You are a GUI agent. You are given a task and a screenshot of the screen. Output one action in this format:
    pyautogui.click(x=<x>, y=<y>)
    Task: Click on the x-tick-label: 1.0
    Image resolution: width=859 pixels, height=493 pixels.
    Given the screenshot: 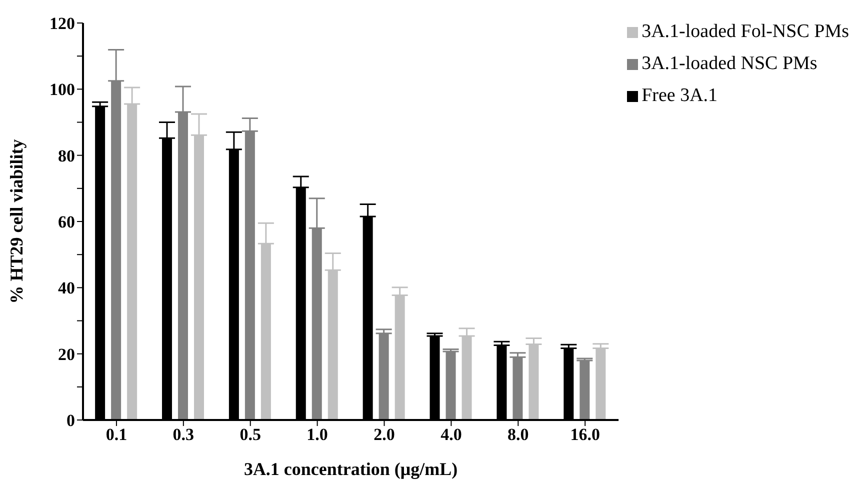 What is the action you would take?
    pyautogui.click(x=317, y=434)
    